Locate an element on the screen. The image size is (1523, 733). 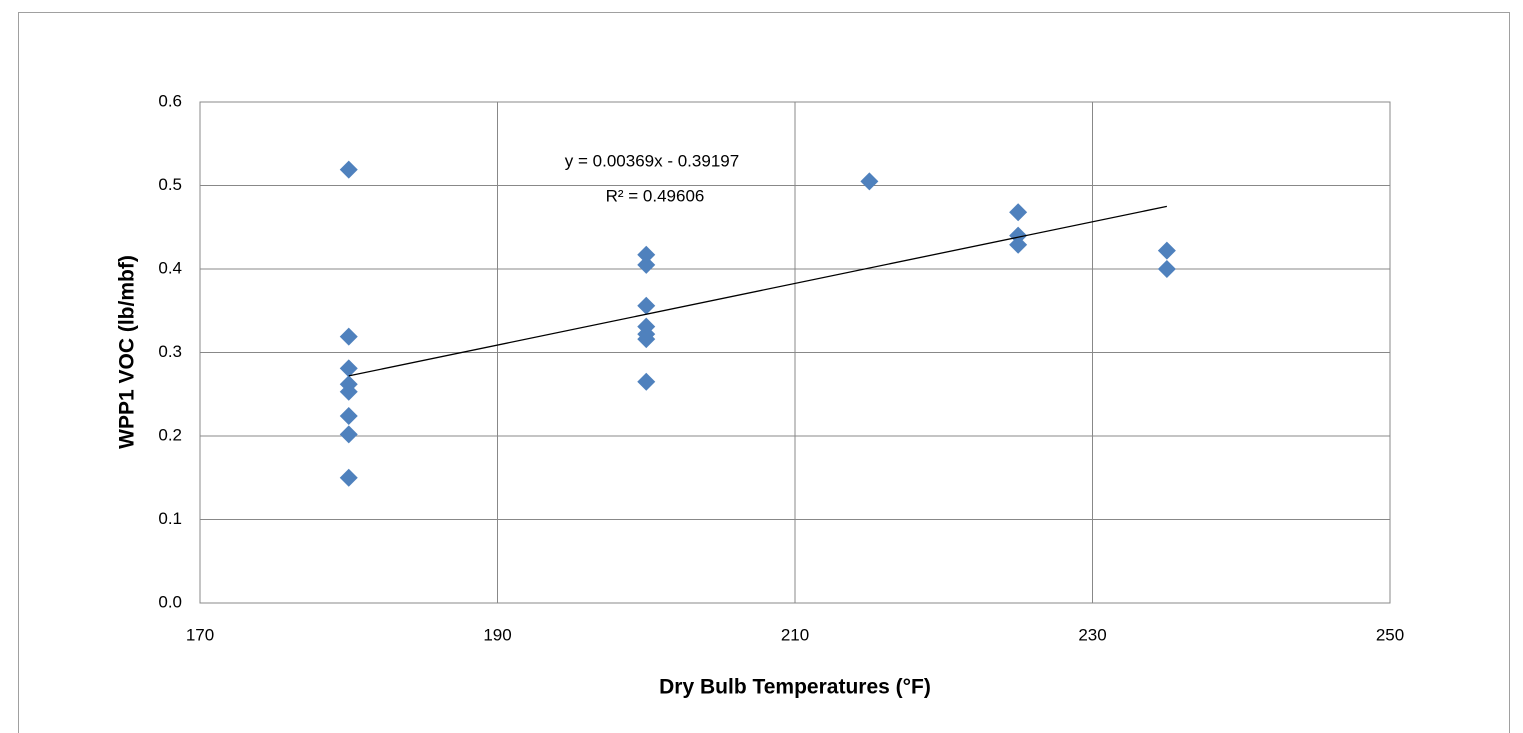
y-tick-label: 0.4 is located at coordinates (170, 267).